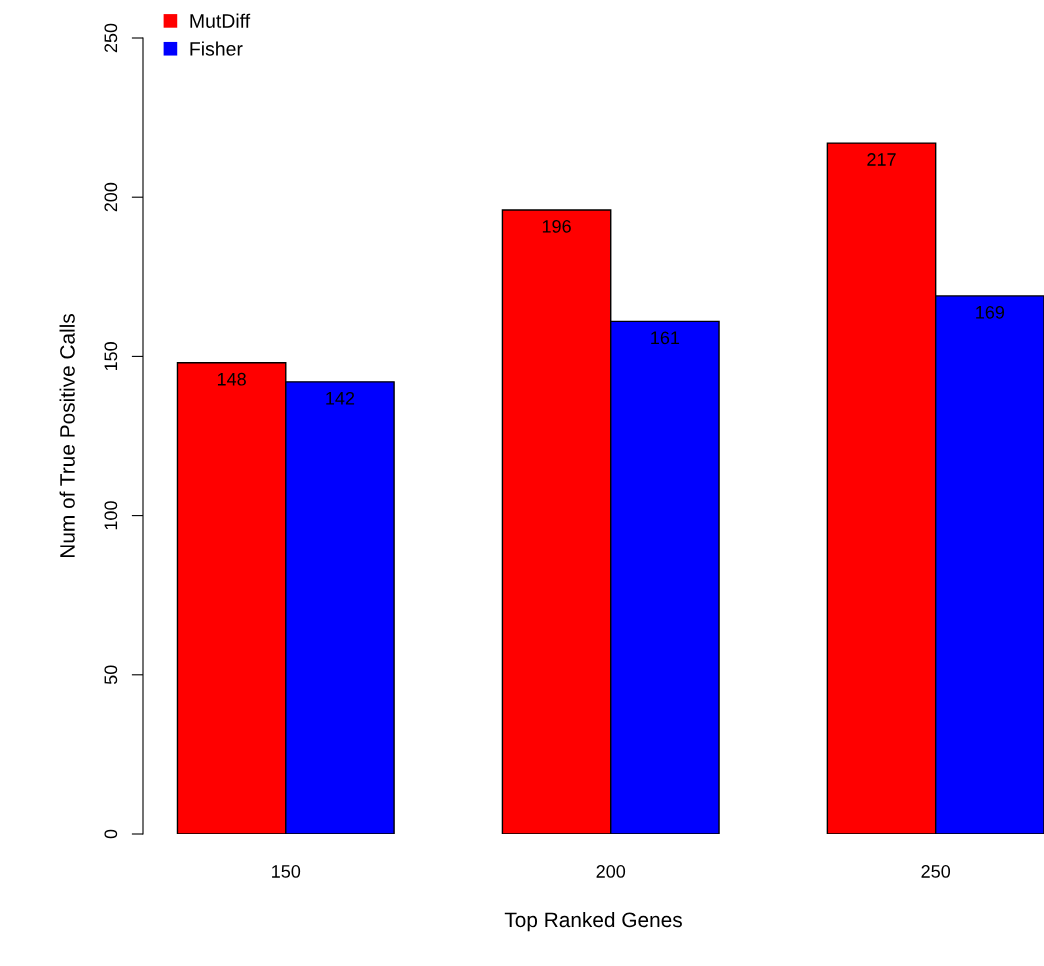 This screenshot has height=966, width=1044. What do you see at coordinates (593, 921) in the screenshot?
I see `x-axis-title: Top Ranked Genes` at bounding box center [593, 921].